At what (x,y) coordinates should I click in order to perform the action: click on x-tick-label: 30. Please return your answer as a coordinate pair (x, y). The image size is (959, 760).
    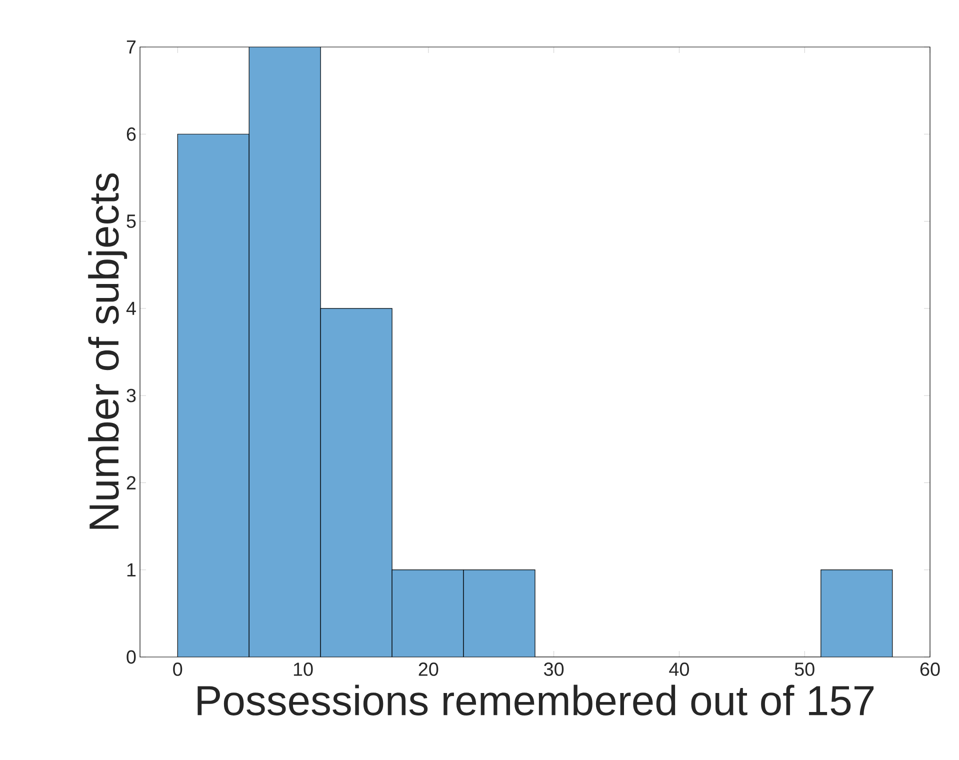
    Looking at the image, I should click on (554, 669).